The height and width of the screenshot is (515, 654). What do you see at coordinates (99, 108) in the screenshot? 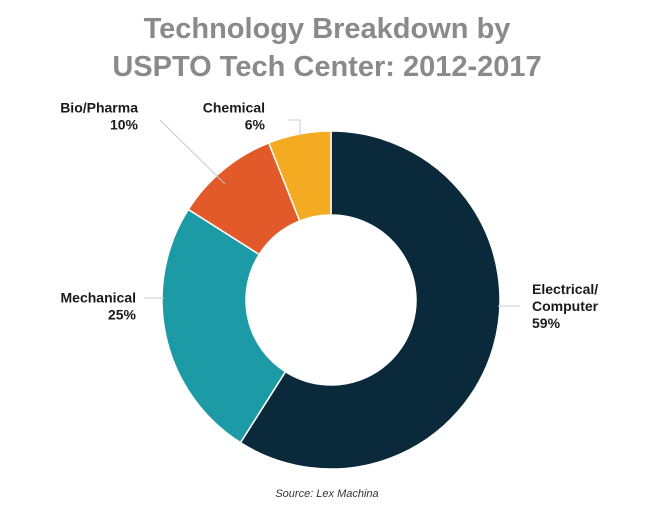
I see `slice-name-label: Bio/Pharma` at bounding box center [99, 108].